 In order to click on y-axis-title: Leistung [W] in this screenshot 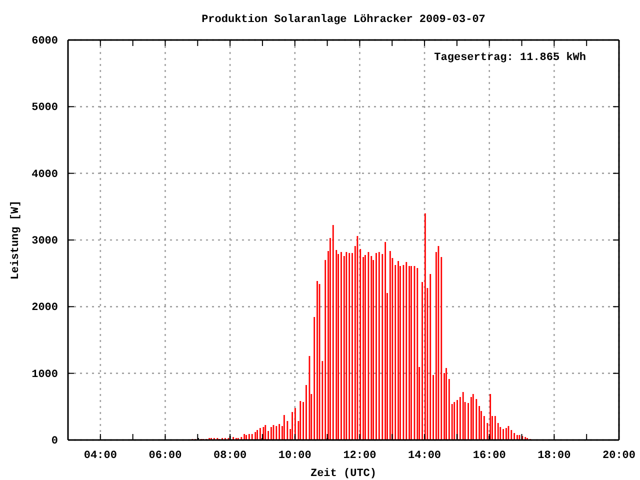, I will do `click(16, 240)`.